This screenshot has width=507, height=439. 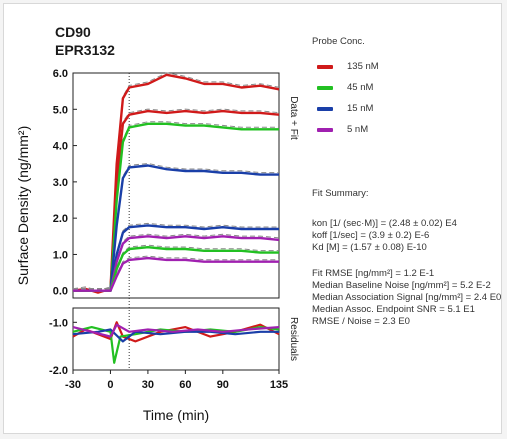 I want to click on kon-value: kon [1/ (sec·M)] = (2.48 ± 0.02) E4, so click(x=384, y=223).